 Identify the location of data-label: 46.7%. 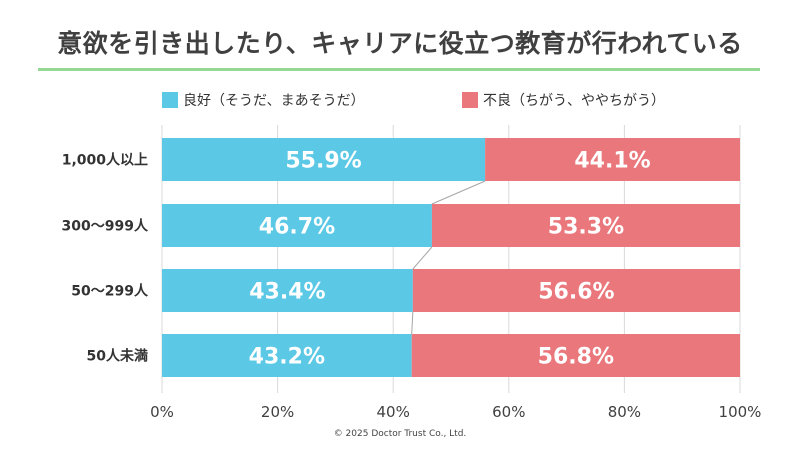
(297, 227).